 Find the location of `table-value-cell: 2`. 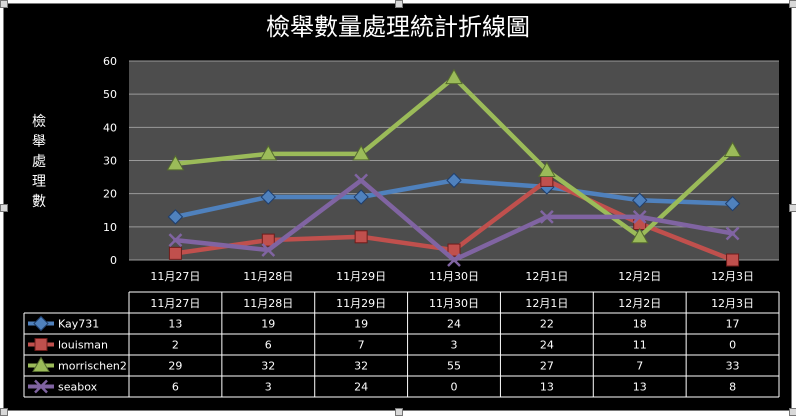

table-value-cell: 2 is located at coordinates (175, 345).